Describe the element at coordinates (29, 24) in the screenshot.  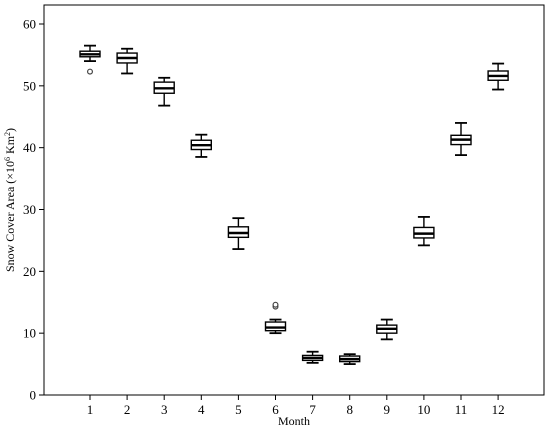
I see `y-tick-label: 60` at that location.